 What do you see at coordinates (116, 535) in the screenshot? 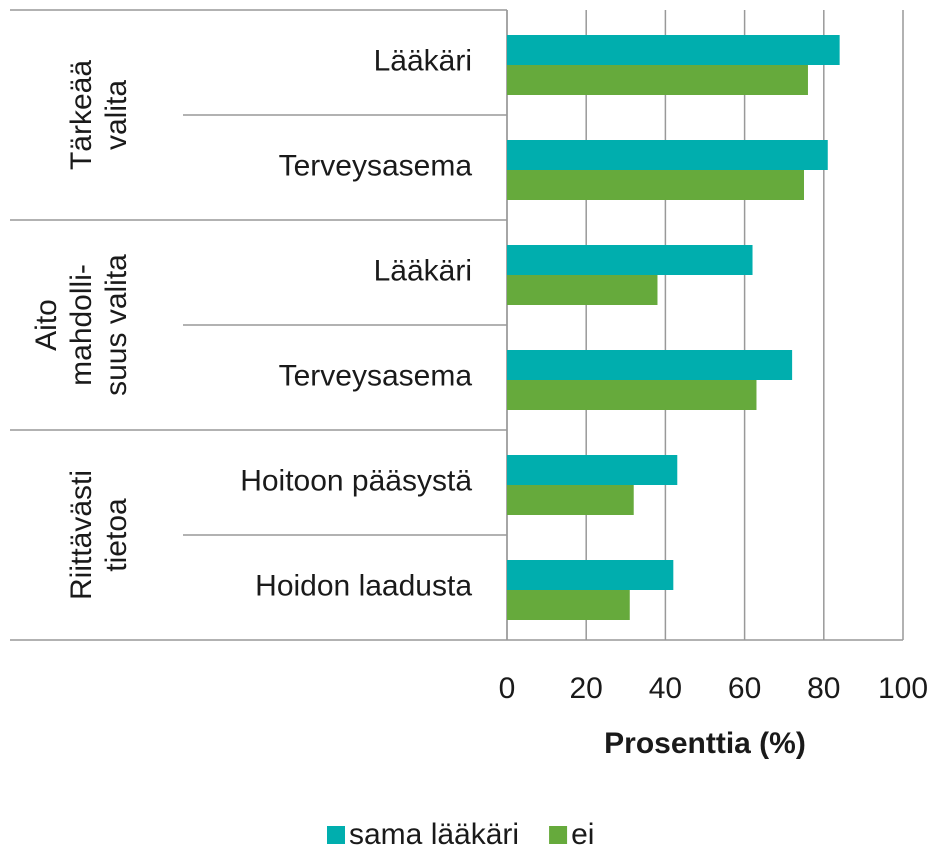
I see `group-label: tietoa` at bounding box center [116, 535].